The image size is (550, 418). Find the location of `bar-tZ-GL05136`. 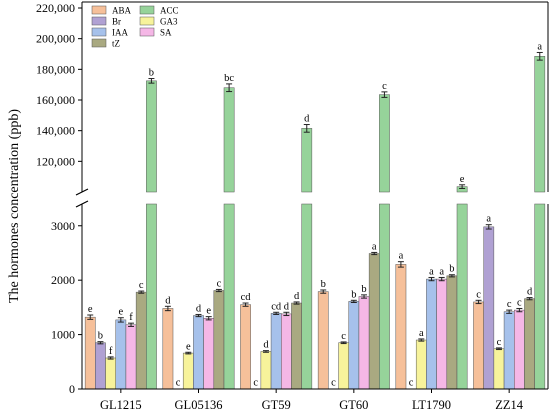

bar-tZ-GL05136 is located at coordinates (219, 340).